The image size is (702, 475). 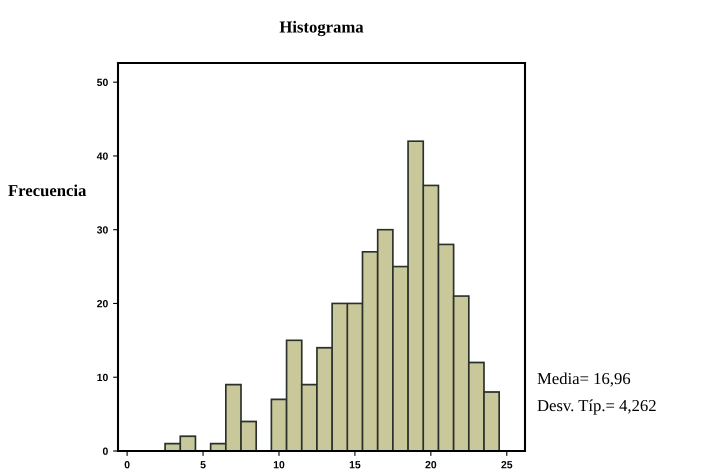 What do you see at coordinates (127, 464) in the screenshot?
I see `x-tick-label: 0` at bounding box center [127, 464].